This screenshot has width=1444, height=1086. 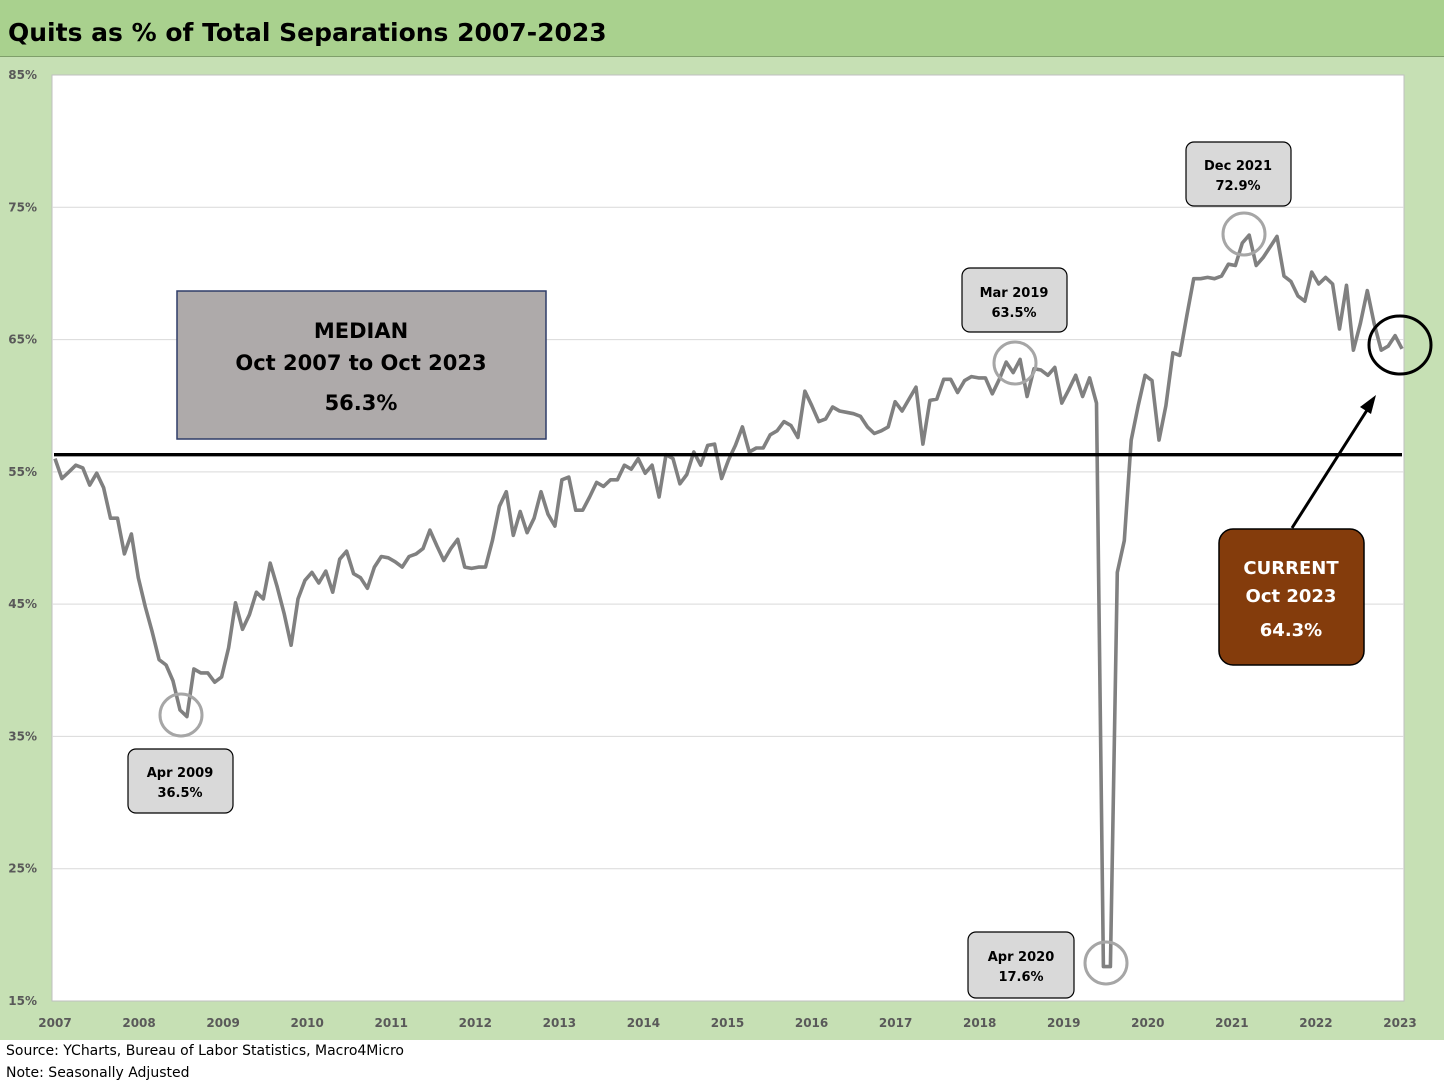 I want to click on x-tick-label: 2021, so click(x=1231, y=1023).